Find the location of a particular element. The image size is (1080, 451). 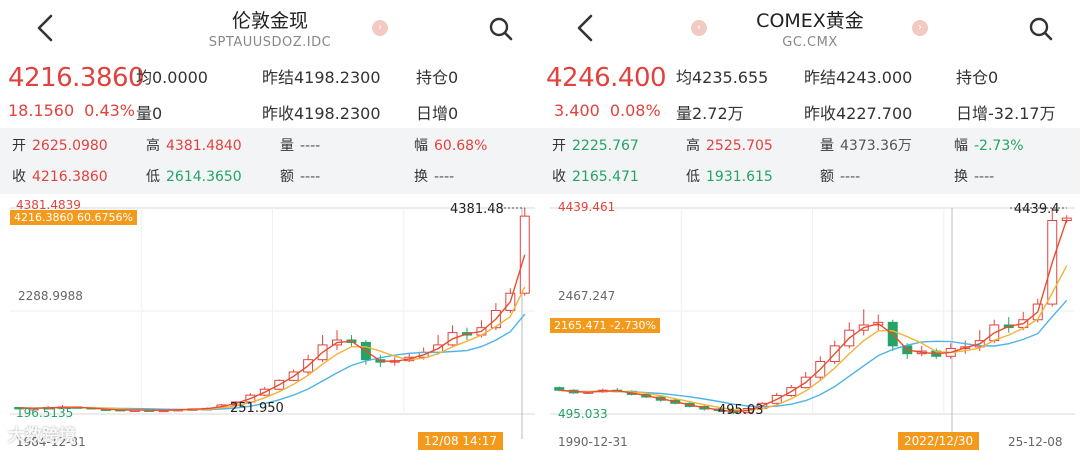

stat-volume: 量 ---- is located at coordinates (300, 145).